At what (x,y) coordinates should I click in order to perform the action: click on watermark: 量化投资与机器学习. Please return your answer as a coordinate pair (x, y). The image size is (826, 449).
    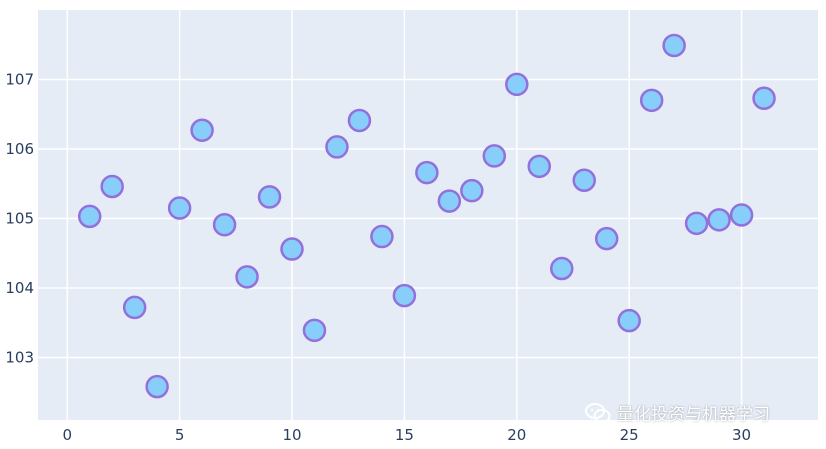
    Looking at the image, I should click on (677, 412).